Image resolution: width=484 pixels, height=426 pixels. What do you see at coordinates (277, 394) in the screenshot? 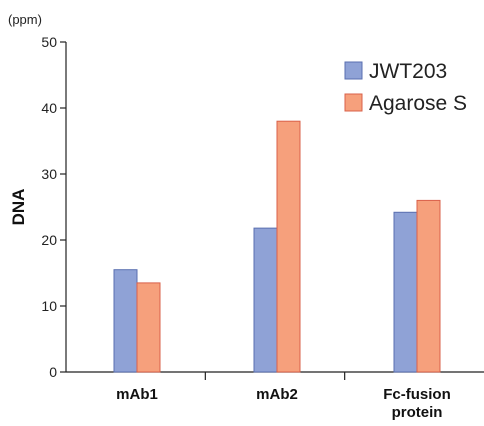
I see `category-label: mAb2` at bounding box center [277, 394].